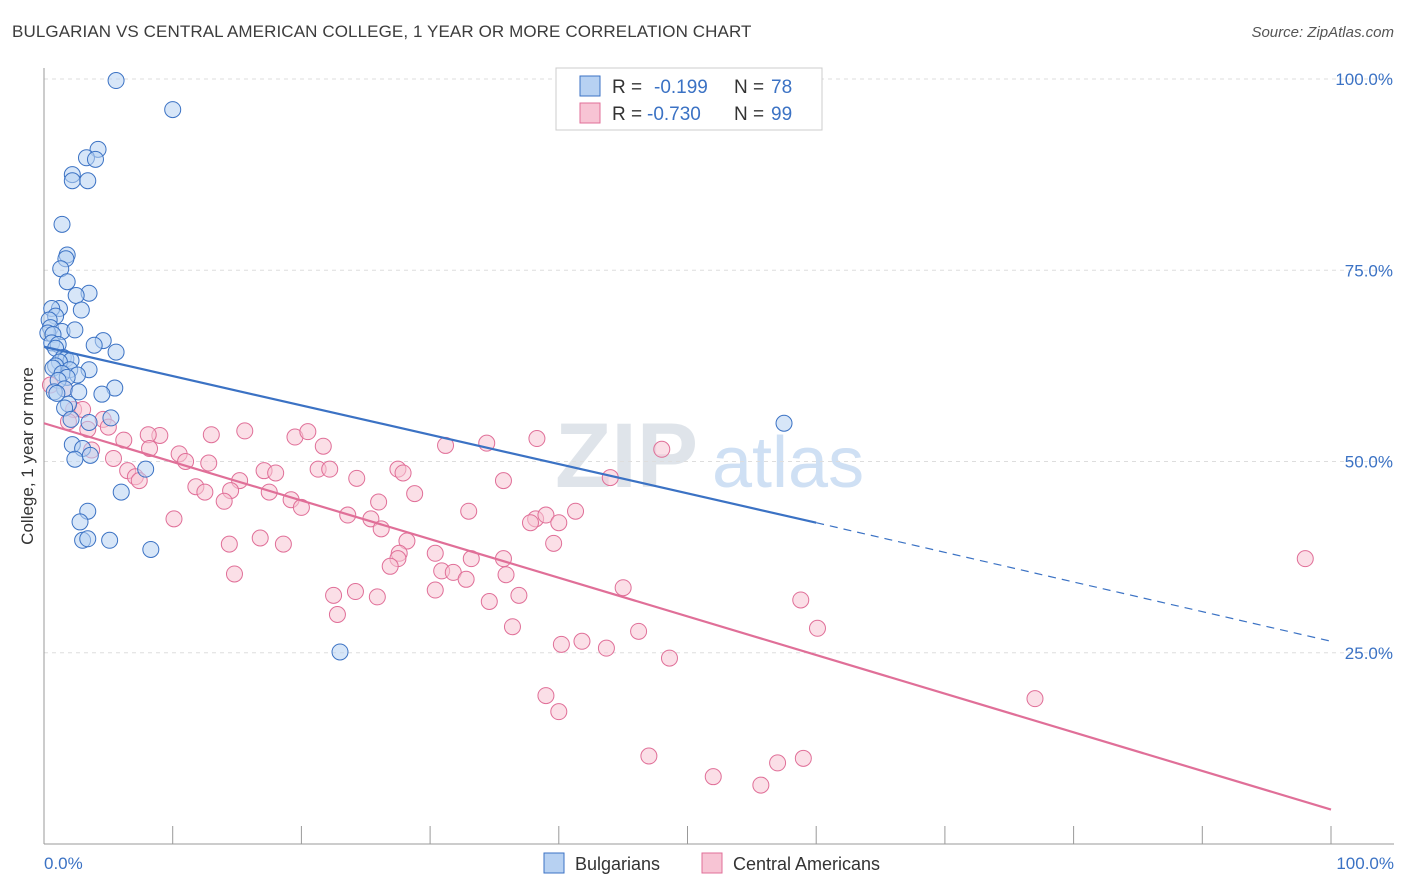 The height and width of the screenshot is (892, 1406). I want to click on x-tick-marks, so click(752, 835).